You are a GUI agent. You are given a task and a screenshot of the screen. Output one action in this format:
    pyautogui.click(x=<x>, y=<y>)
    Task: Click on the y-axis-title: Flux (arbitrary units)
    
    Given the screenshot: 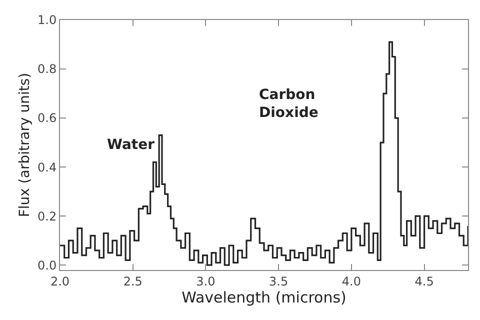 What is the action you would take?
    pyautogui.click(x=25, y=145)
    